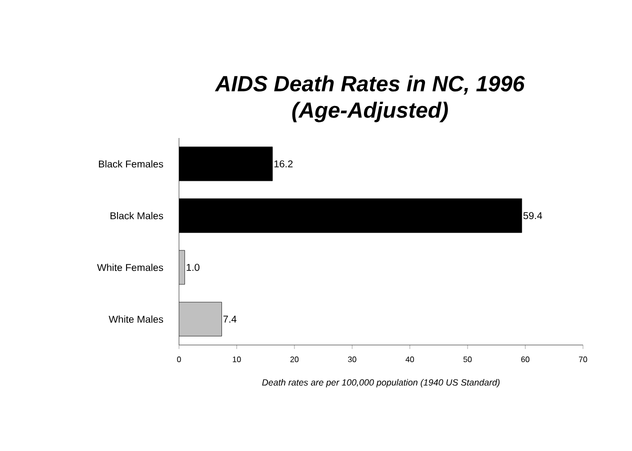 This screenshot has width=632, height=451. I want to click on y-tick-label: White Males, so click(136, 319).